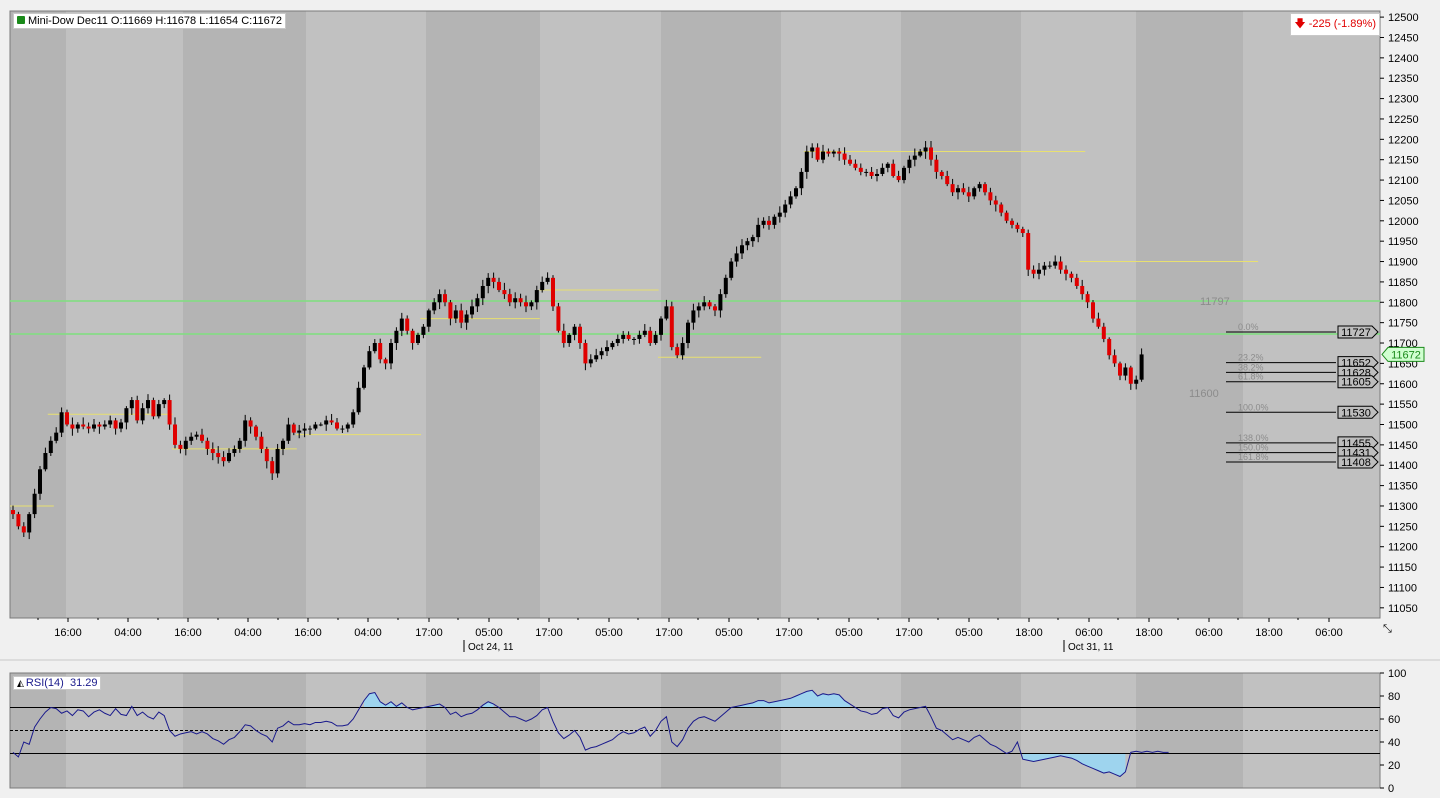 The width and height of the screenshot is (1440, 798). Describe the element at coordinates (1403, 181) in the screenshot. I see `y-tick-label: 12100` at that location.